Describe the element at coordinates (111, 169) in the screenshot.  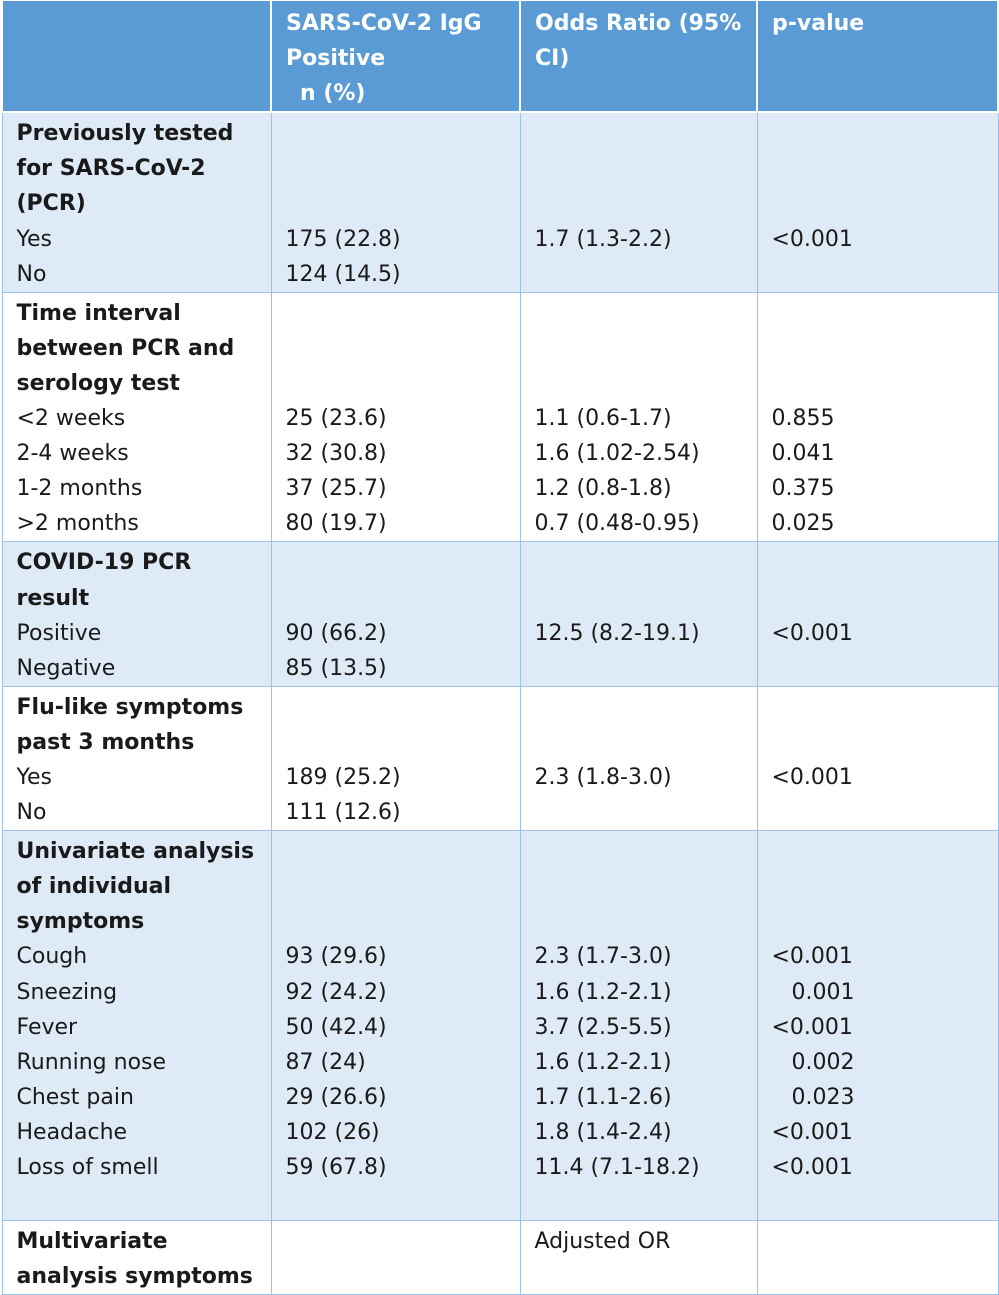
I see `group-title-line: for SARS-CoV-2` at that location.